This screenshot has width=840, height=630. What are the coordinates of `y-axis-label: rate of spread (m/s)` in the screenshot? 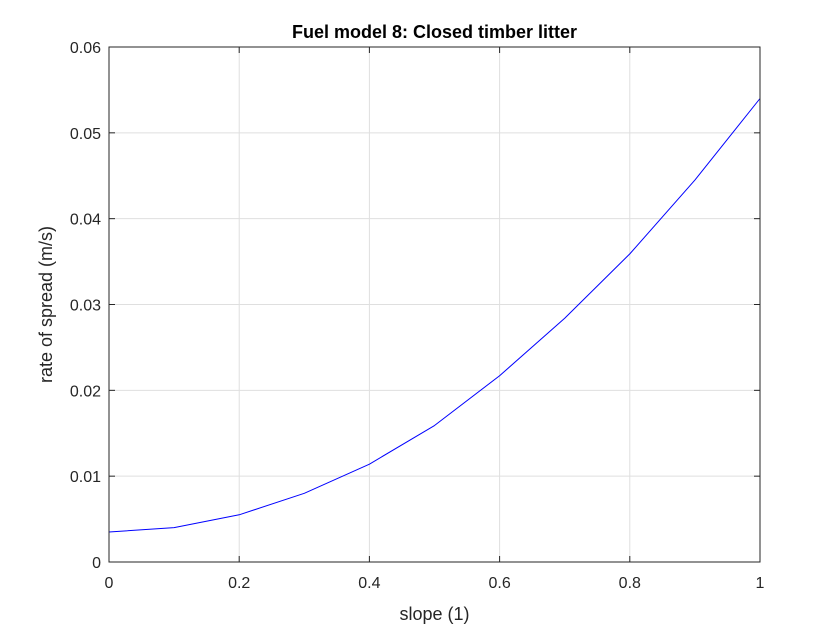 It's located at (46, 304).